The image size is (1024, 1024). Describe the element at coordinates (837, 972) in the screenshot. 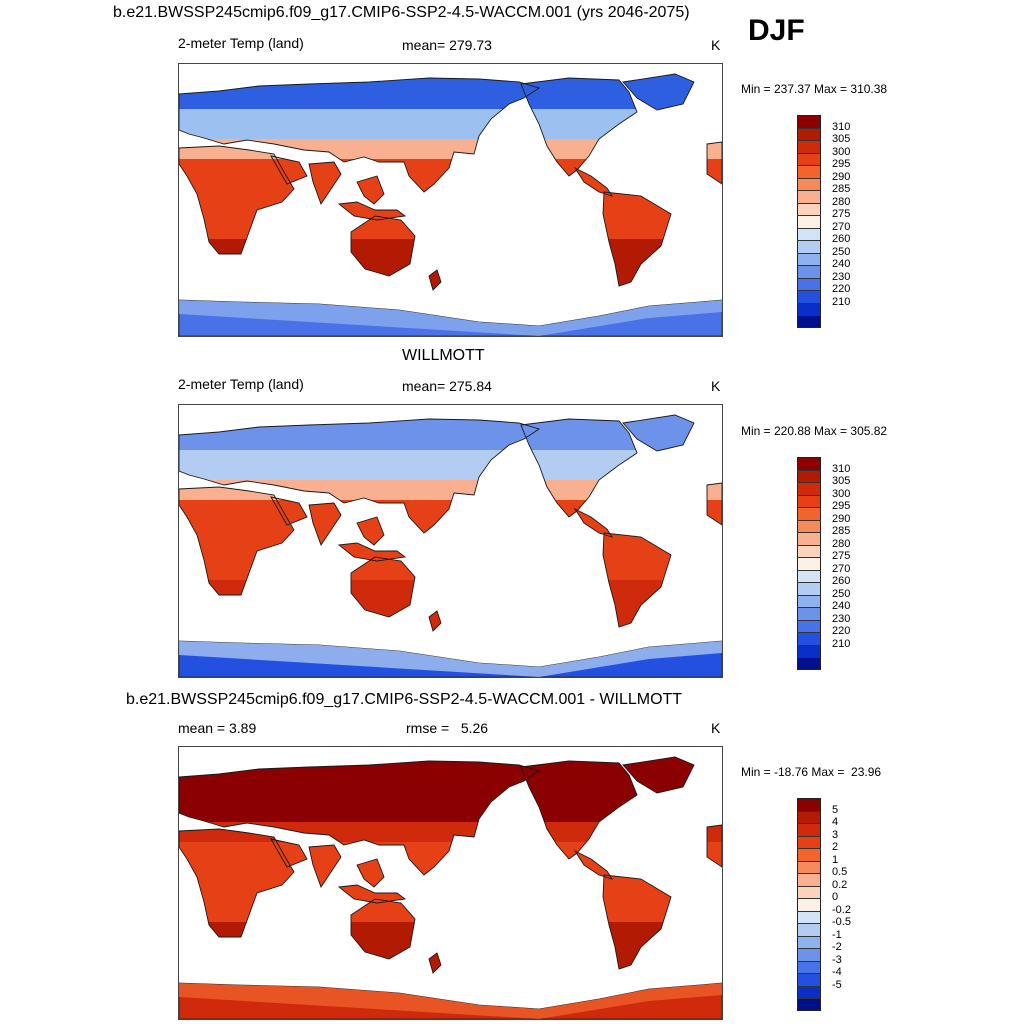

I see `colorbar-label: -4` at that location.